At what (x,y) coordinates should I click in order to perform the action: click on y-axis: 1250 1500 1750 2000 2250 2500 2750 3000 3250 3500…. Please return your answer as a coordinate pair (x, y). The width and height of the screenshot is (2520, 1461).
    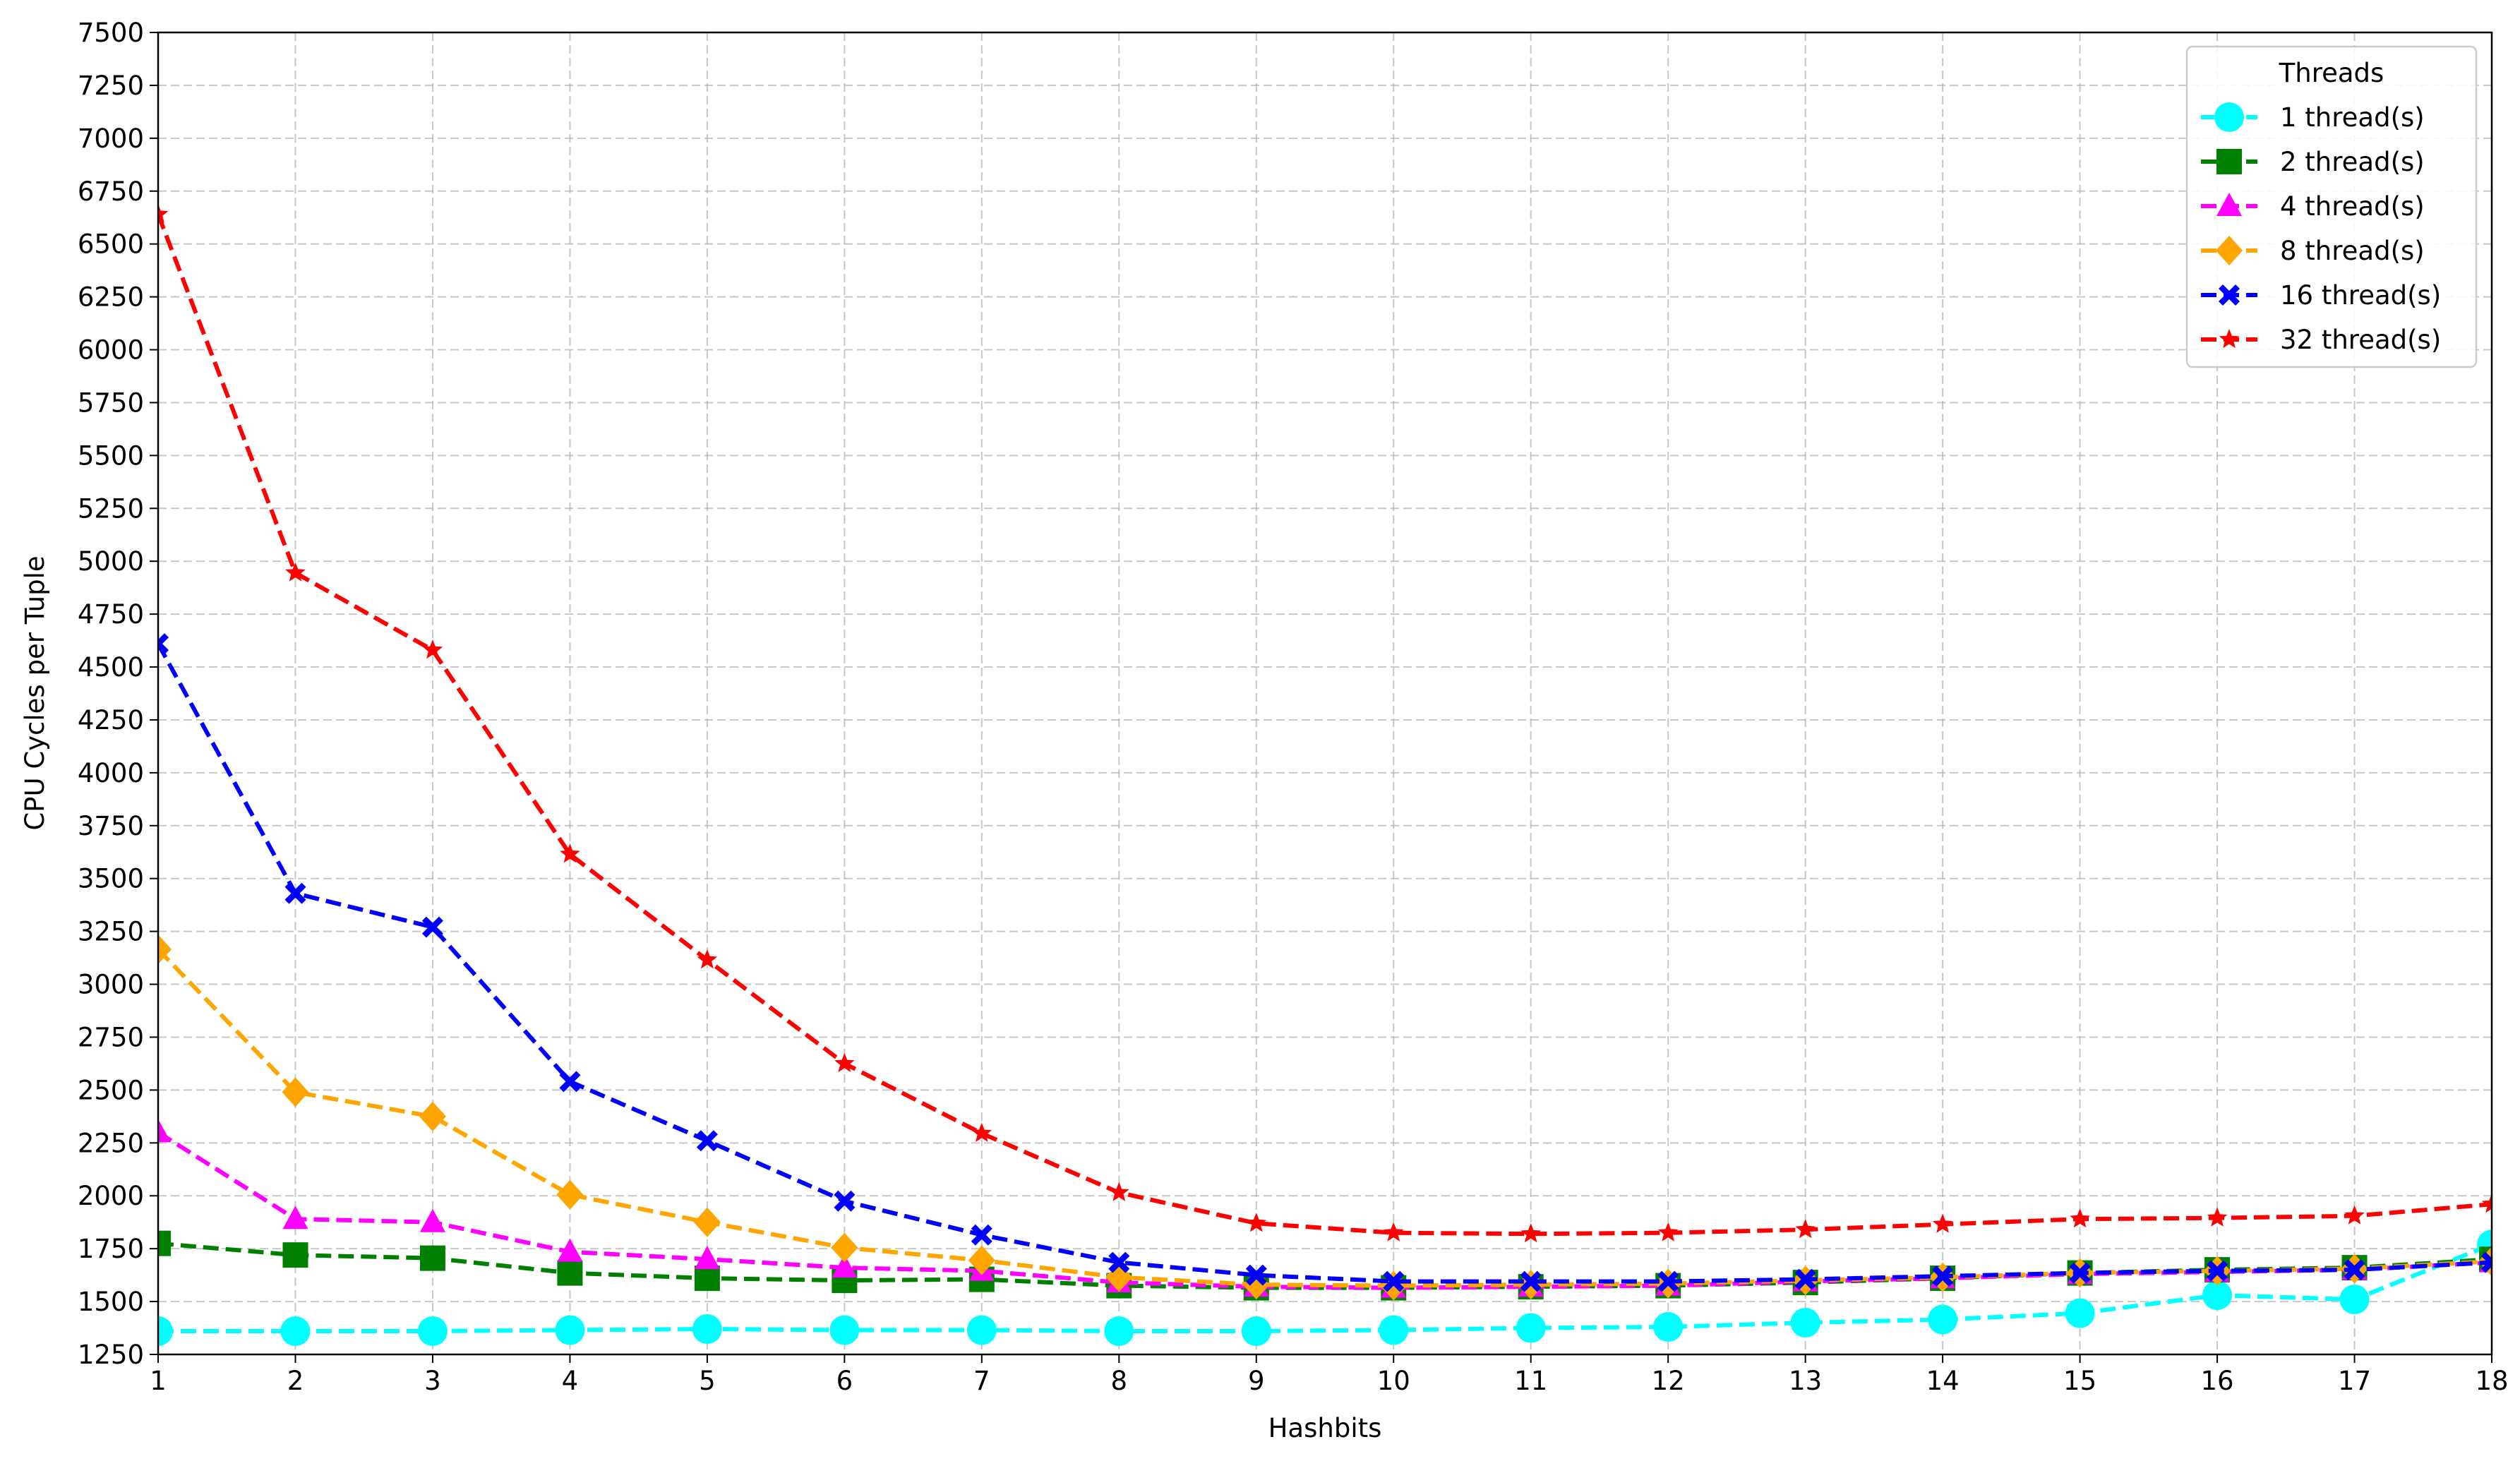
    Looking at the image, I should click on (118, 694).